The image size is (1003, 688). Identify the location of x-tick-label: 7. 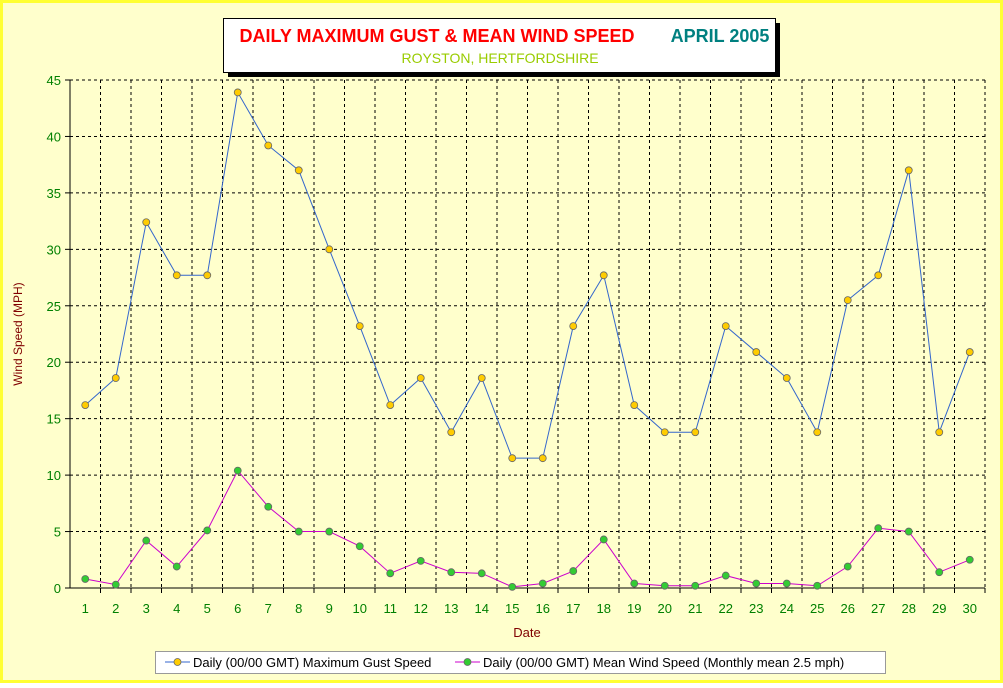
(268, 608).